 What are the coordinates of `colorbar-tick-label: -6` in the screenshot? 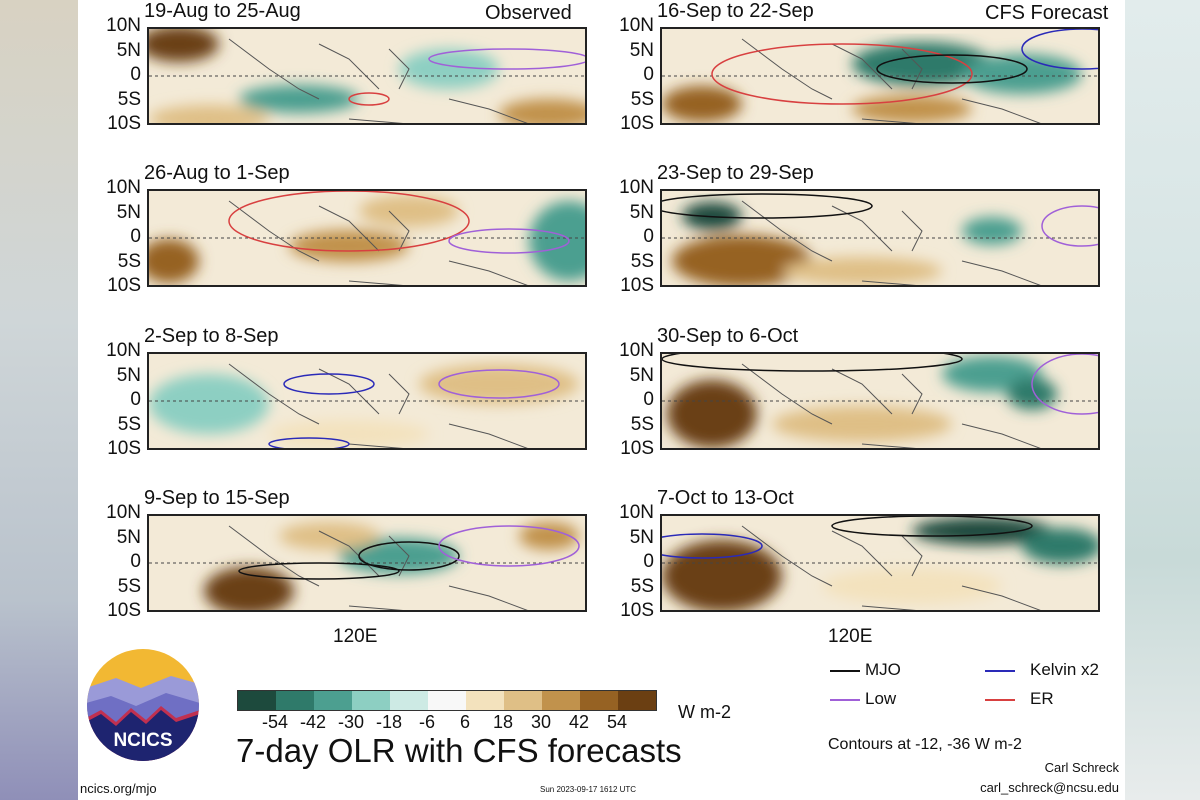 It's located at (427, 722).